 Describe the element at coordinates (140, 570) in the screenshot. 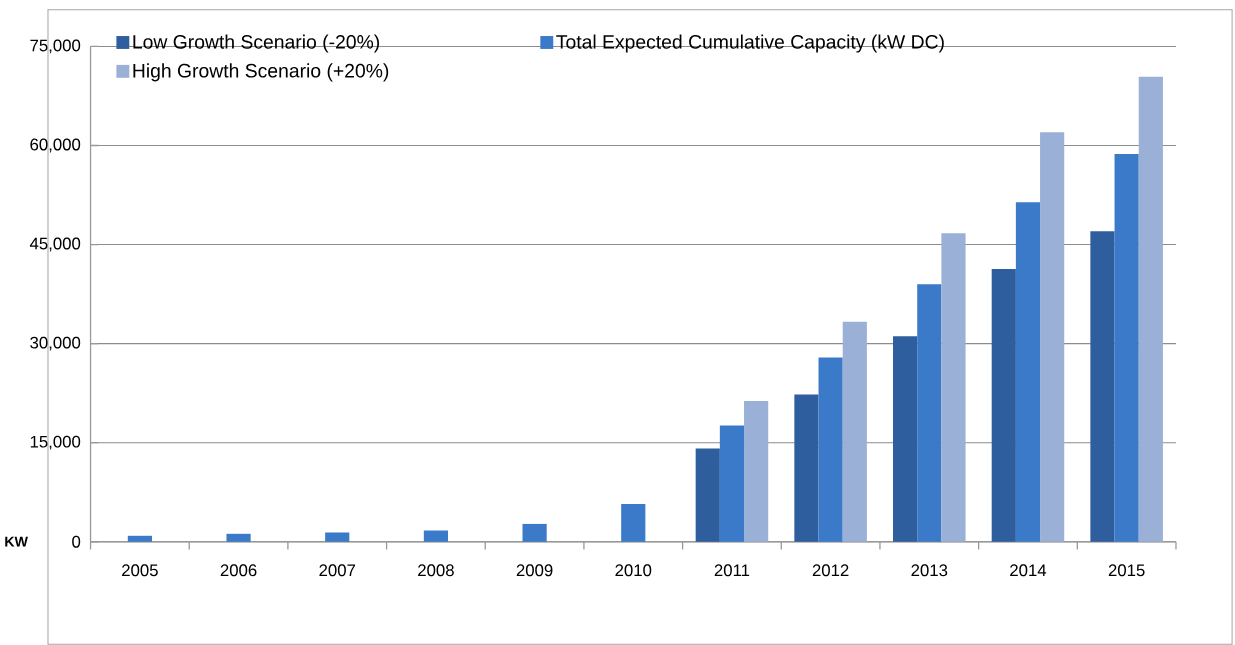

I see `x-tick-label: 2005` at that location.